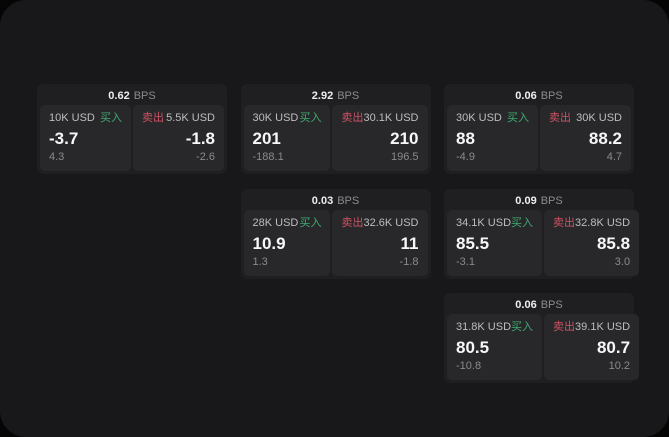 This screenshot has width=669, height=437. What do you see at coordinates (592, 242) in the screenshot?
I see `sell-panel: 卖出 32.8K USD 85.8 3.0` at bounding box center [592, 242].